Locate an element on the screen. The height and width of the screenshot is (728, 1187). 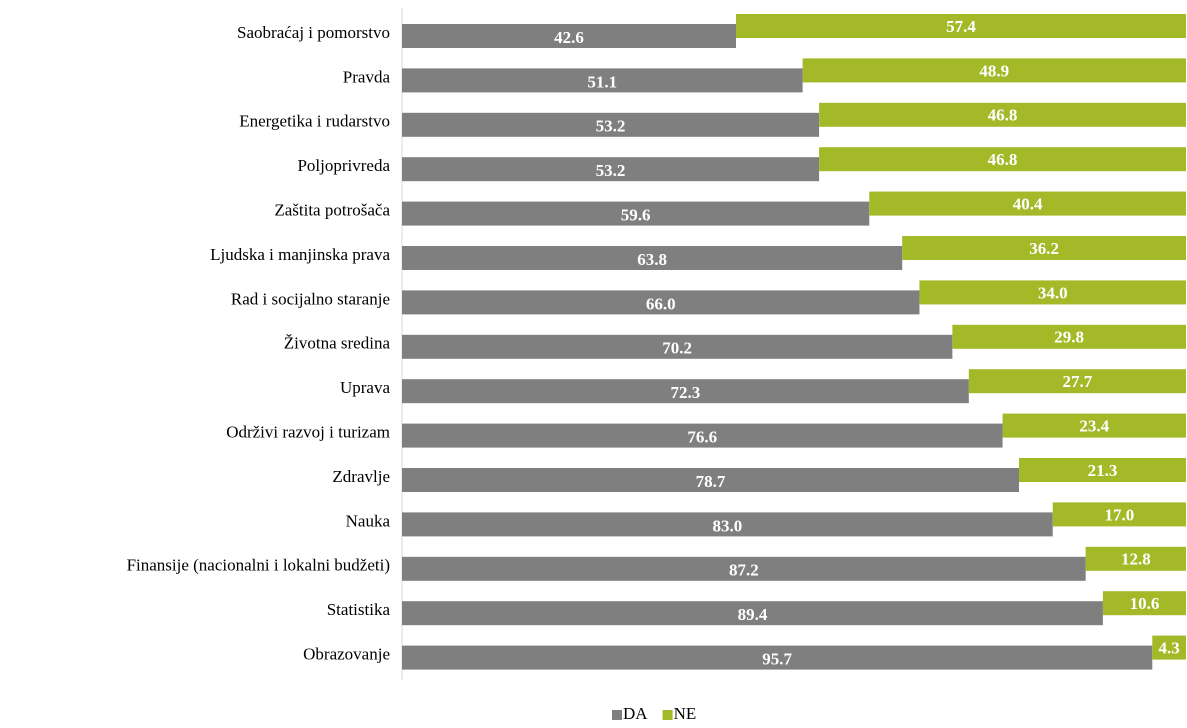
value-label: 21.3 is located at coordinates (1103, 470).